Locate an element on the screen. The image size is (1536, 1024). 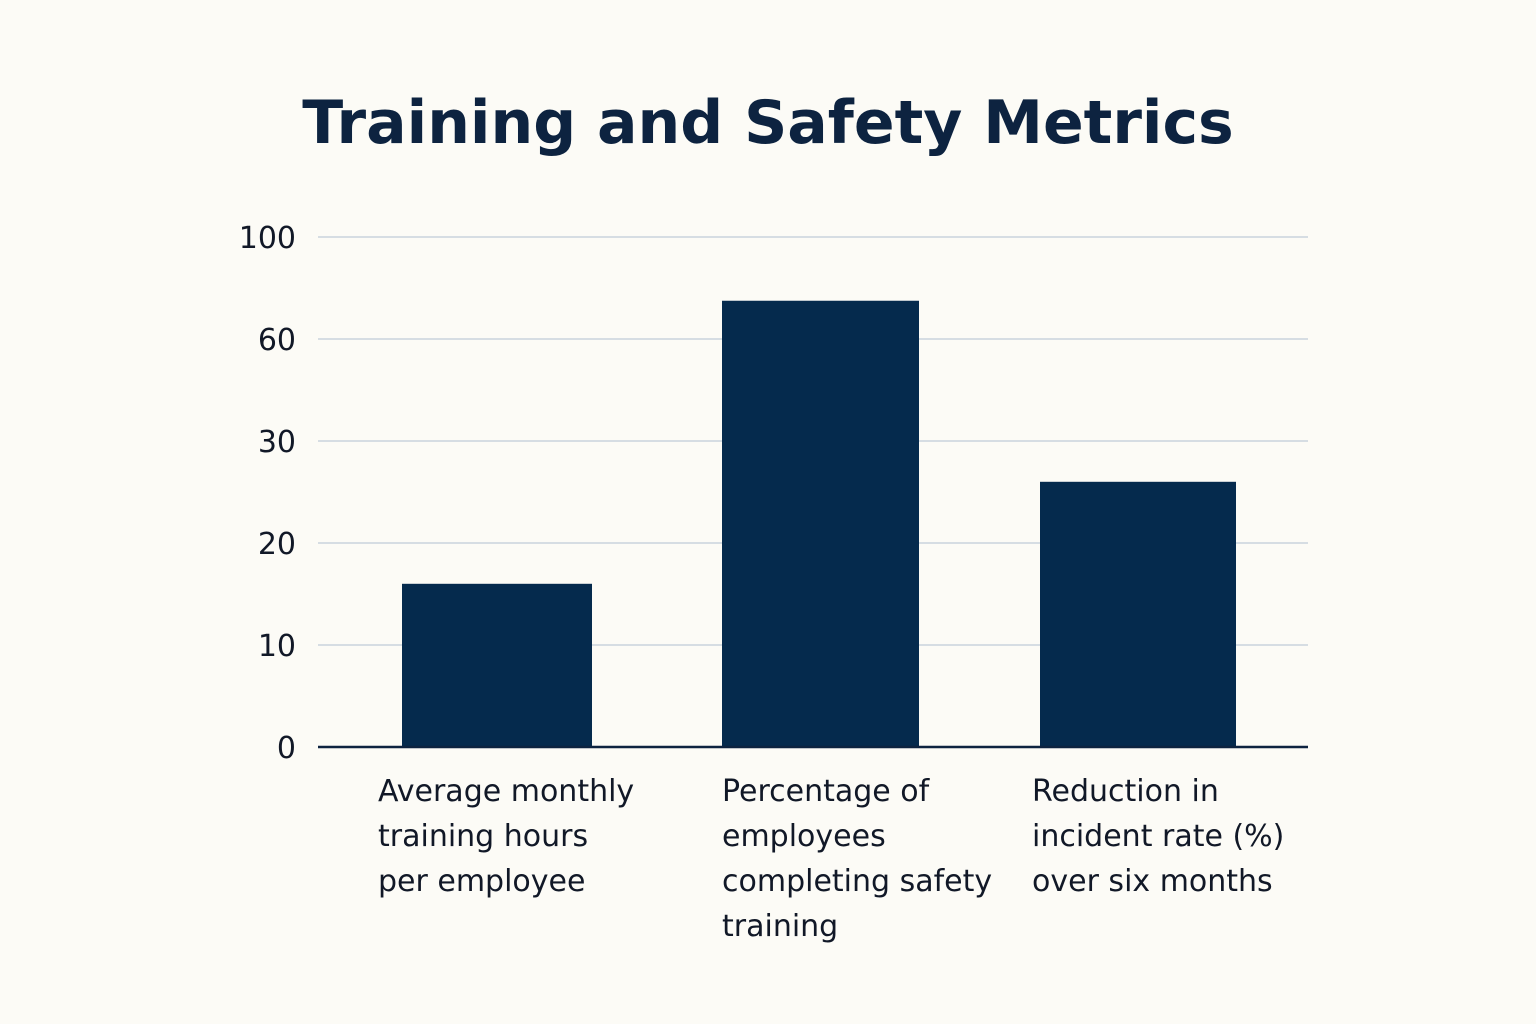
y-tick-label: 20 is located at coordinates (277, 544).